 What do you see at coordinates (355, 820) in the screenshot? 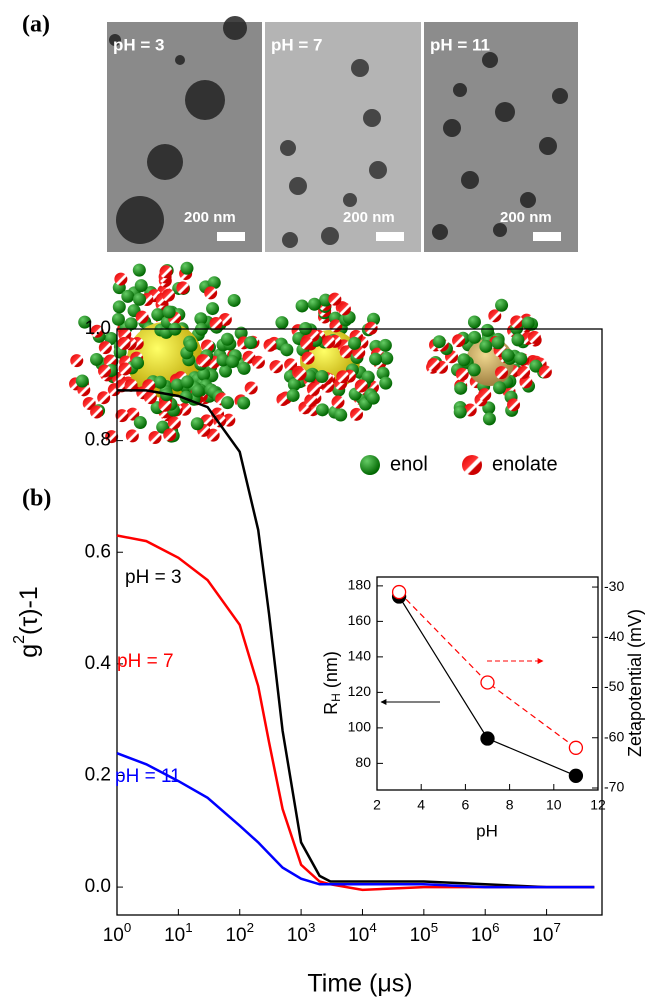
I see `series-line` at bounding box center [355, 820].